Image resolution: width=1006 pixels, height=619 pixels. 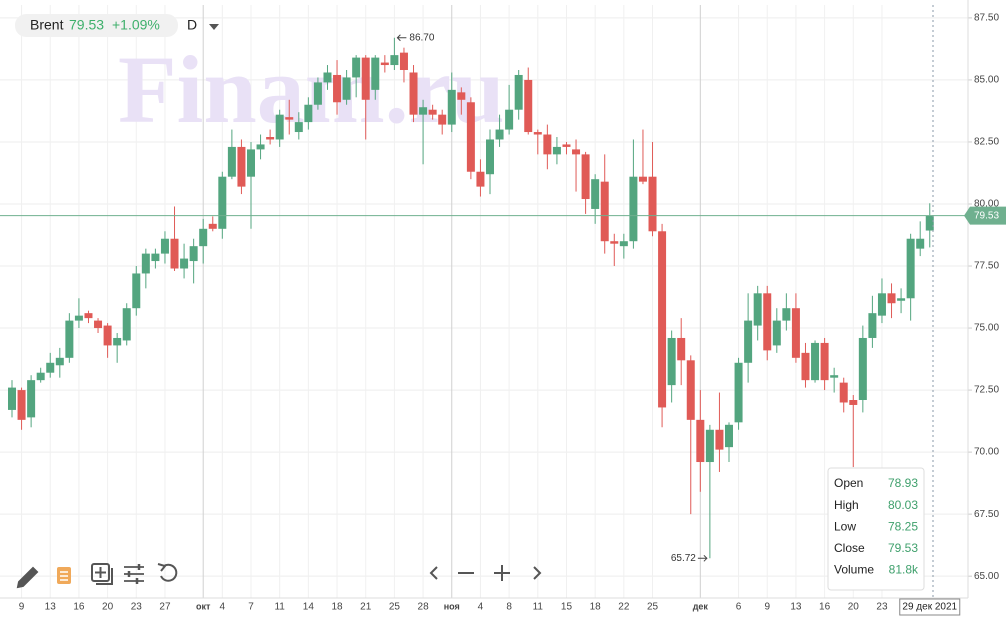 I want to click on notes-lines, so click(x=64, y=576).